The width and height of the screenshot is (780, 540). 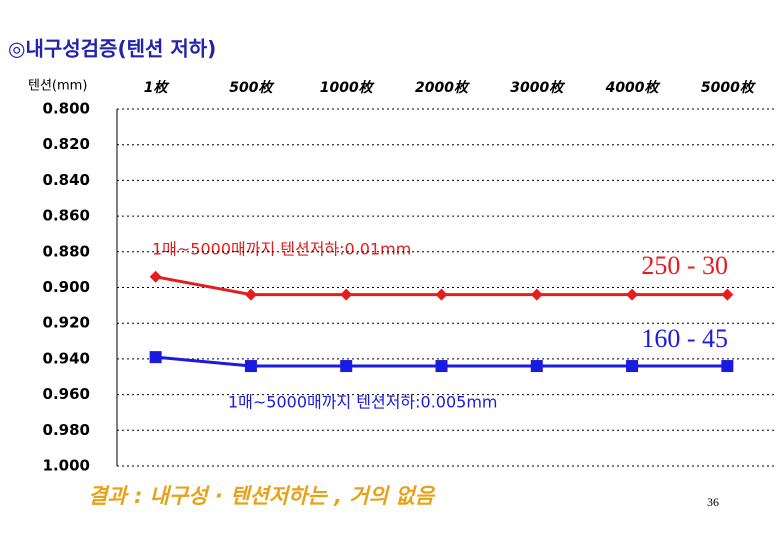 What do you see at coordinates (66, 287) in the screenshot?
I see `y-tick-label: 0.900` at bounding box center [66, 287].